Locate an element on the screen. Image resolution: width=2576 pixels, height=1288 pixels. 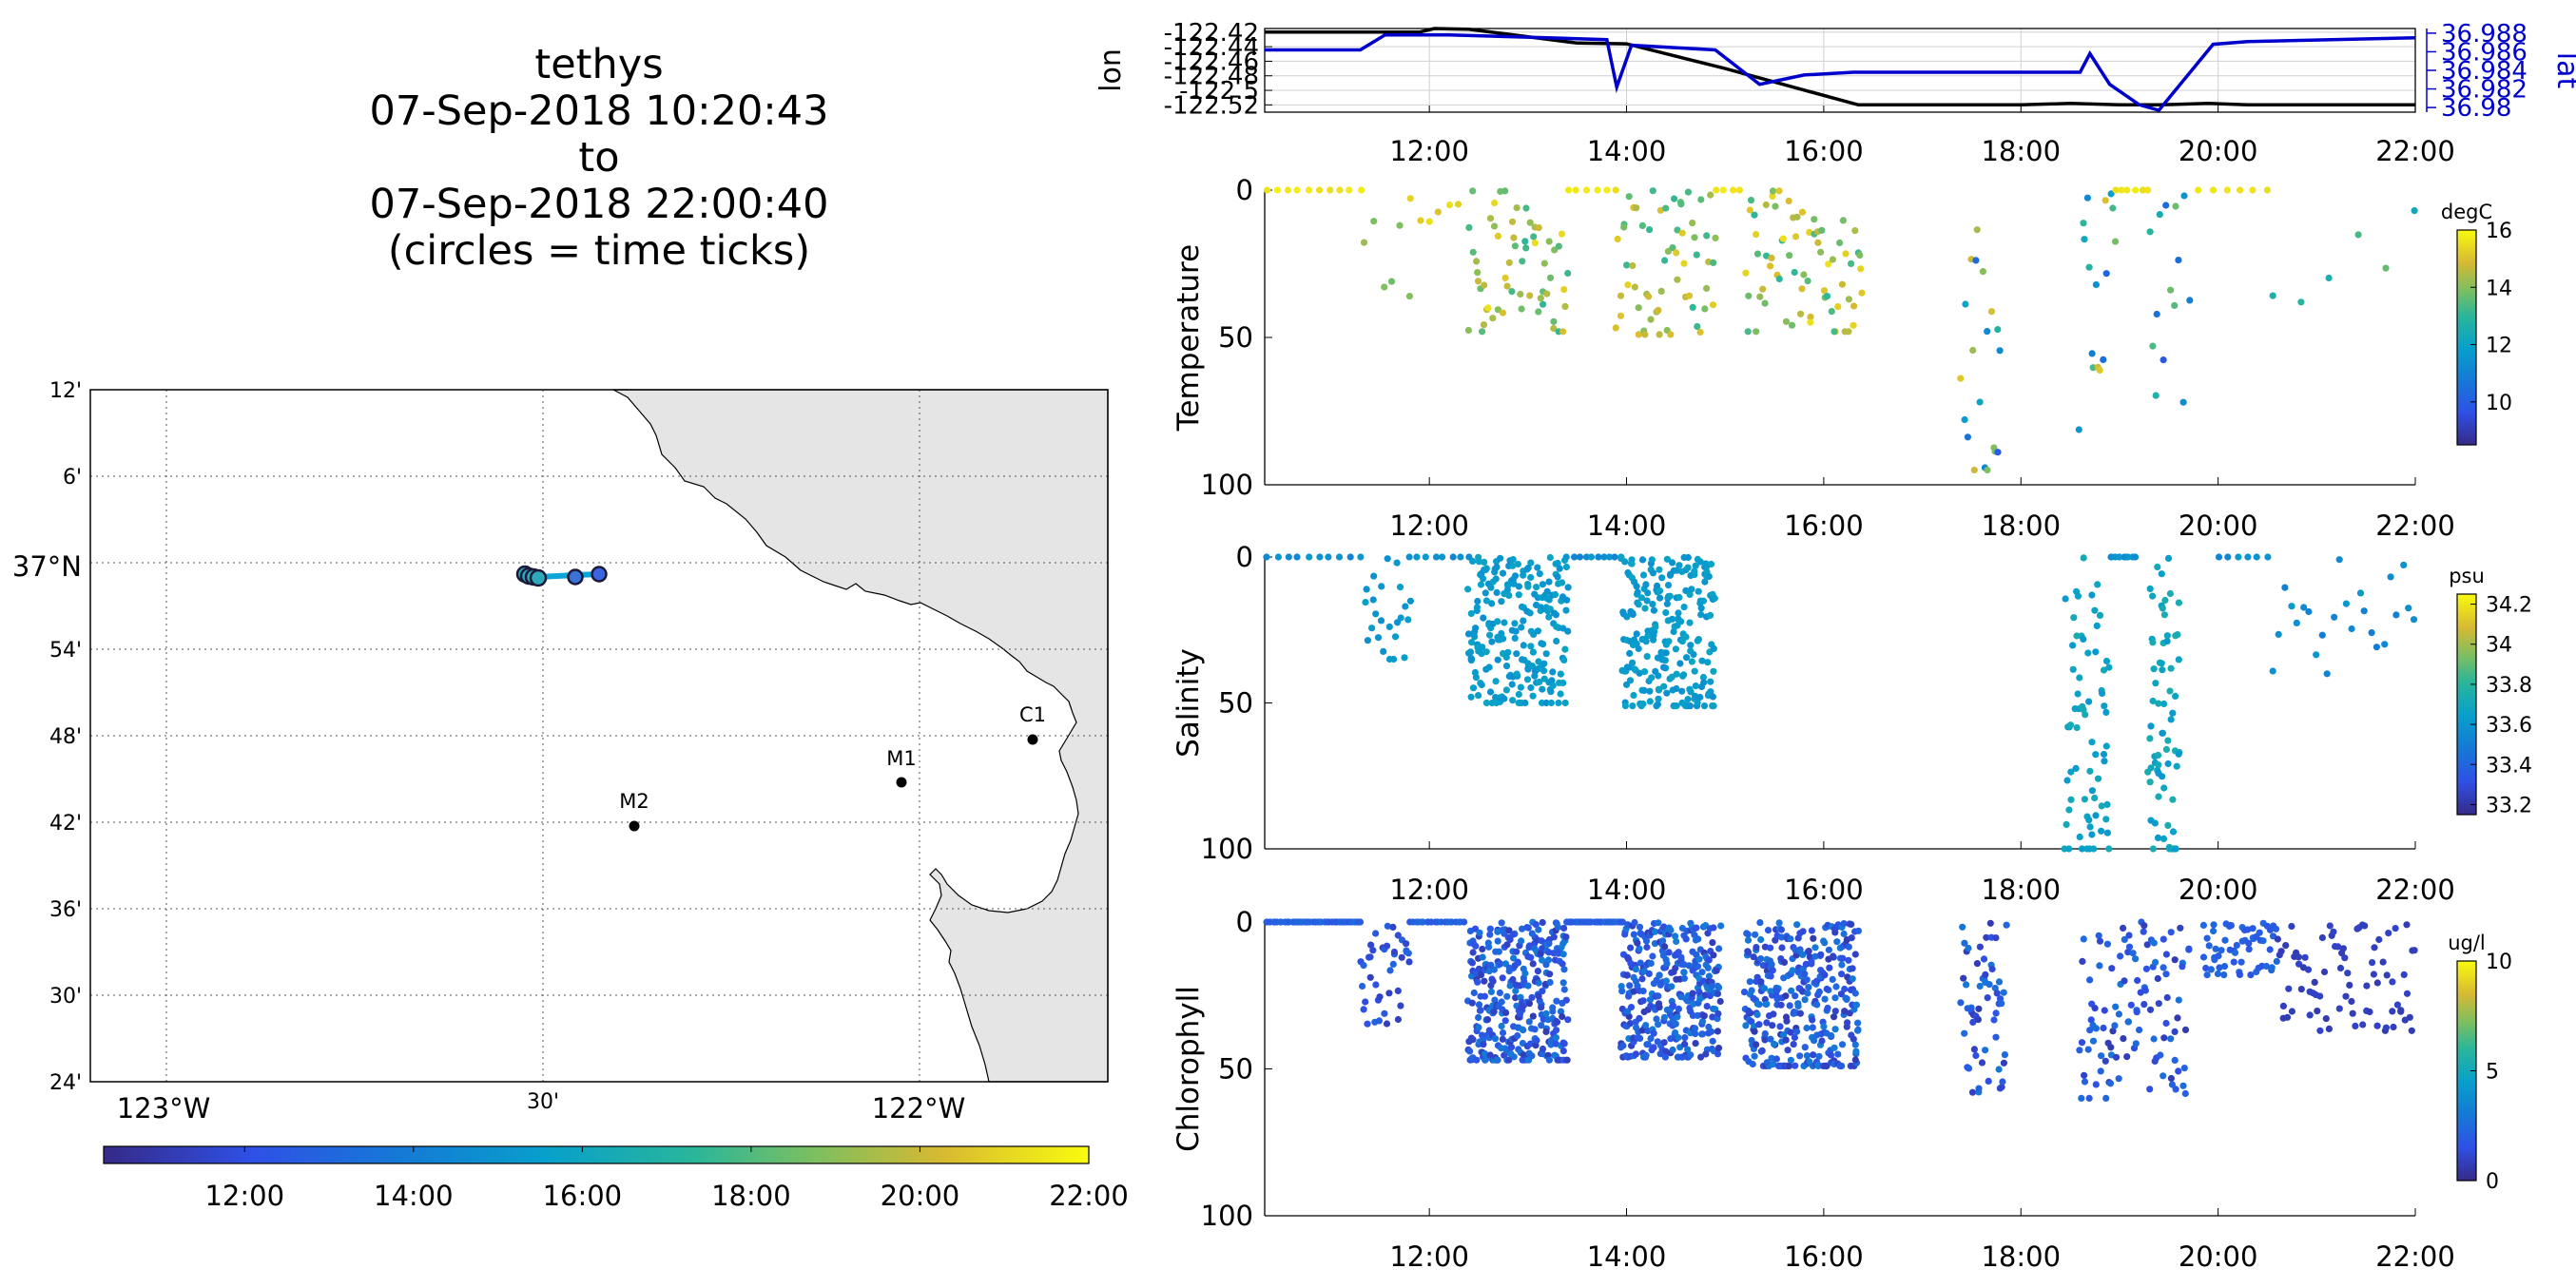
lat-axis-label: lat is located at coordinates (2563, 70).